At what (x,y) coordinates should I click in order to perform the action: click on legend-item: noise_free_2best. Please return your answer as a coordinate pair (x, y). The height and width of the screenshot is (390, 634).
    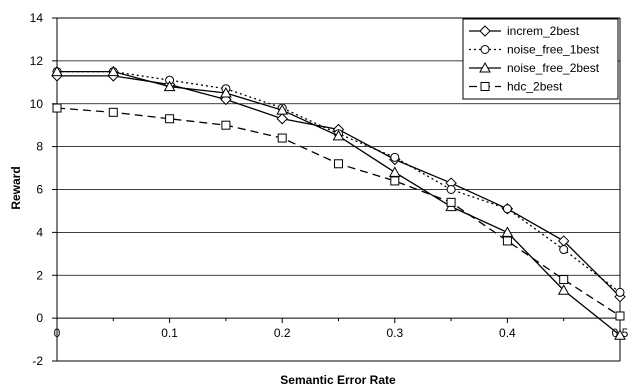
    Looking at the image, I should click on (534, 68).